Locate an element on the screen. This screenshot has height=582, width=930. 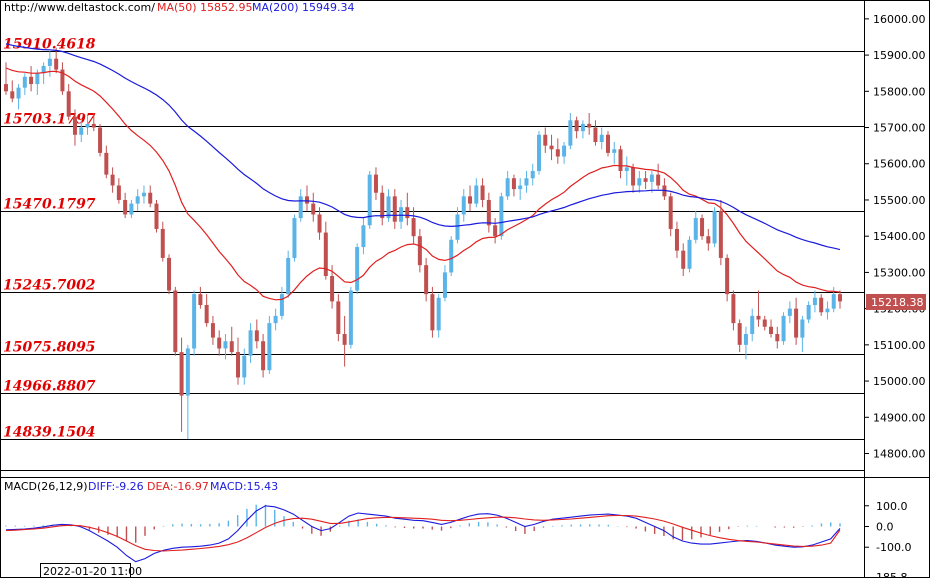
price-tick-label: 16000.00 is located at coordinates (899, 19).